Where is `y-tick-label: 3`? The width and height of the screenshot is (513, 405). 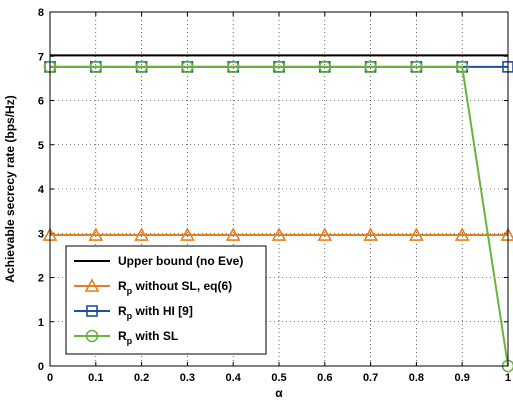
y-tick-label: 3 is located at coordinates (41, 234).